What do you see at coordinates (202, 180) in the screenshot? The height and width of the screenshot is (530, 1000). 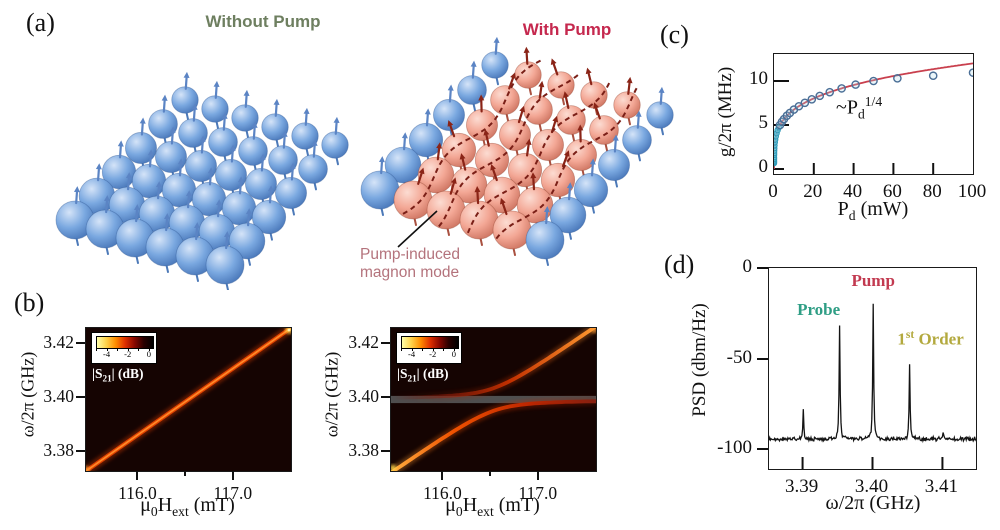 I see `lattice-without-pump` at bounding box center [202, 180].